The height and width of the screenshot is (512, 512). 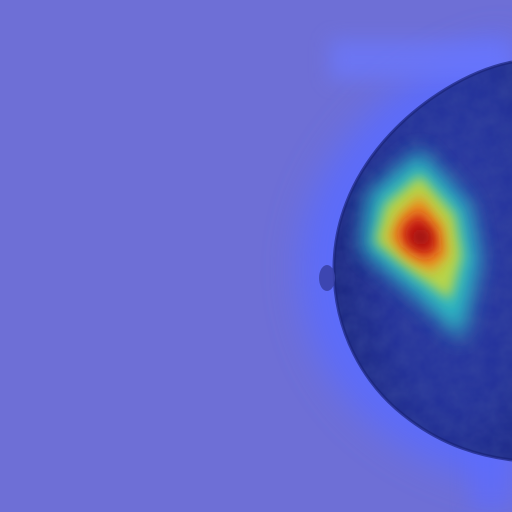 I want to click on heatmap-overlay, so click(x=421, y=245).